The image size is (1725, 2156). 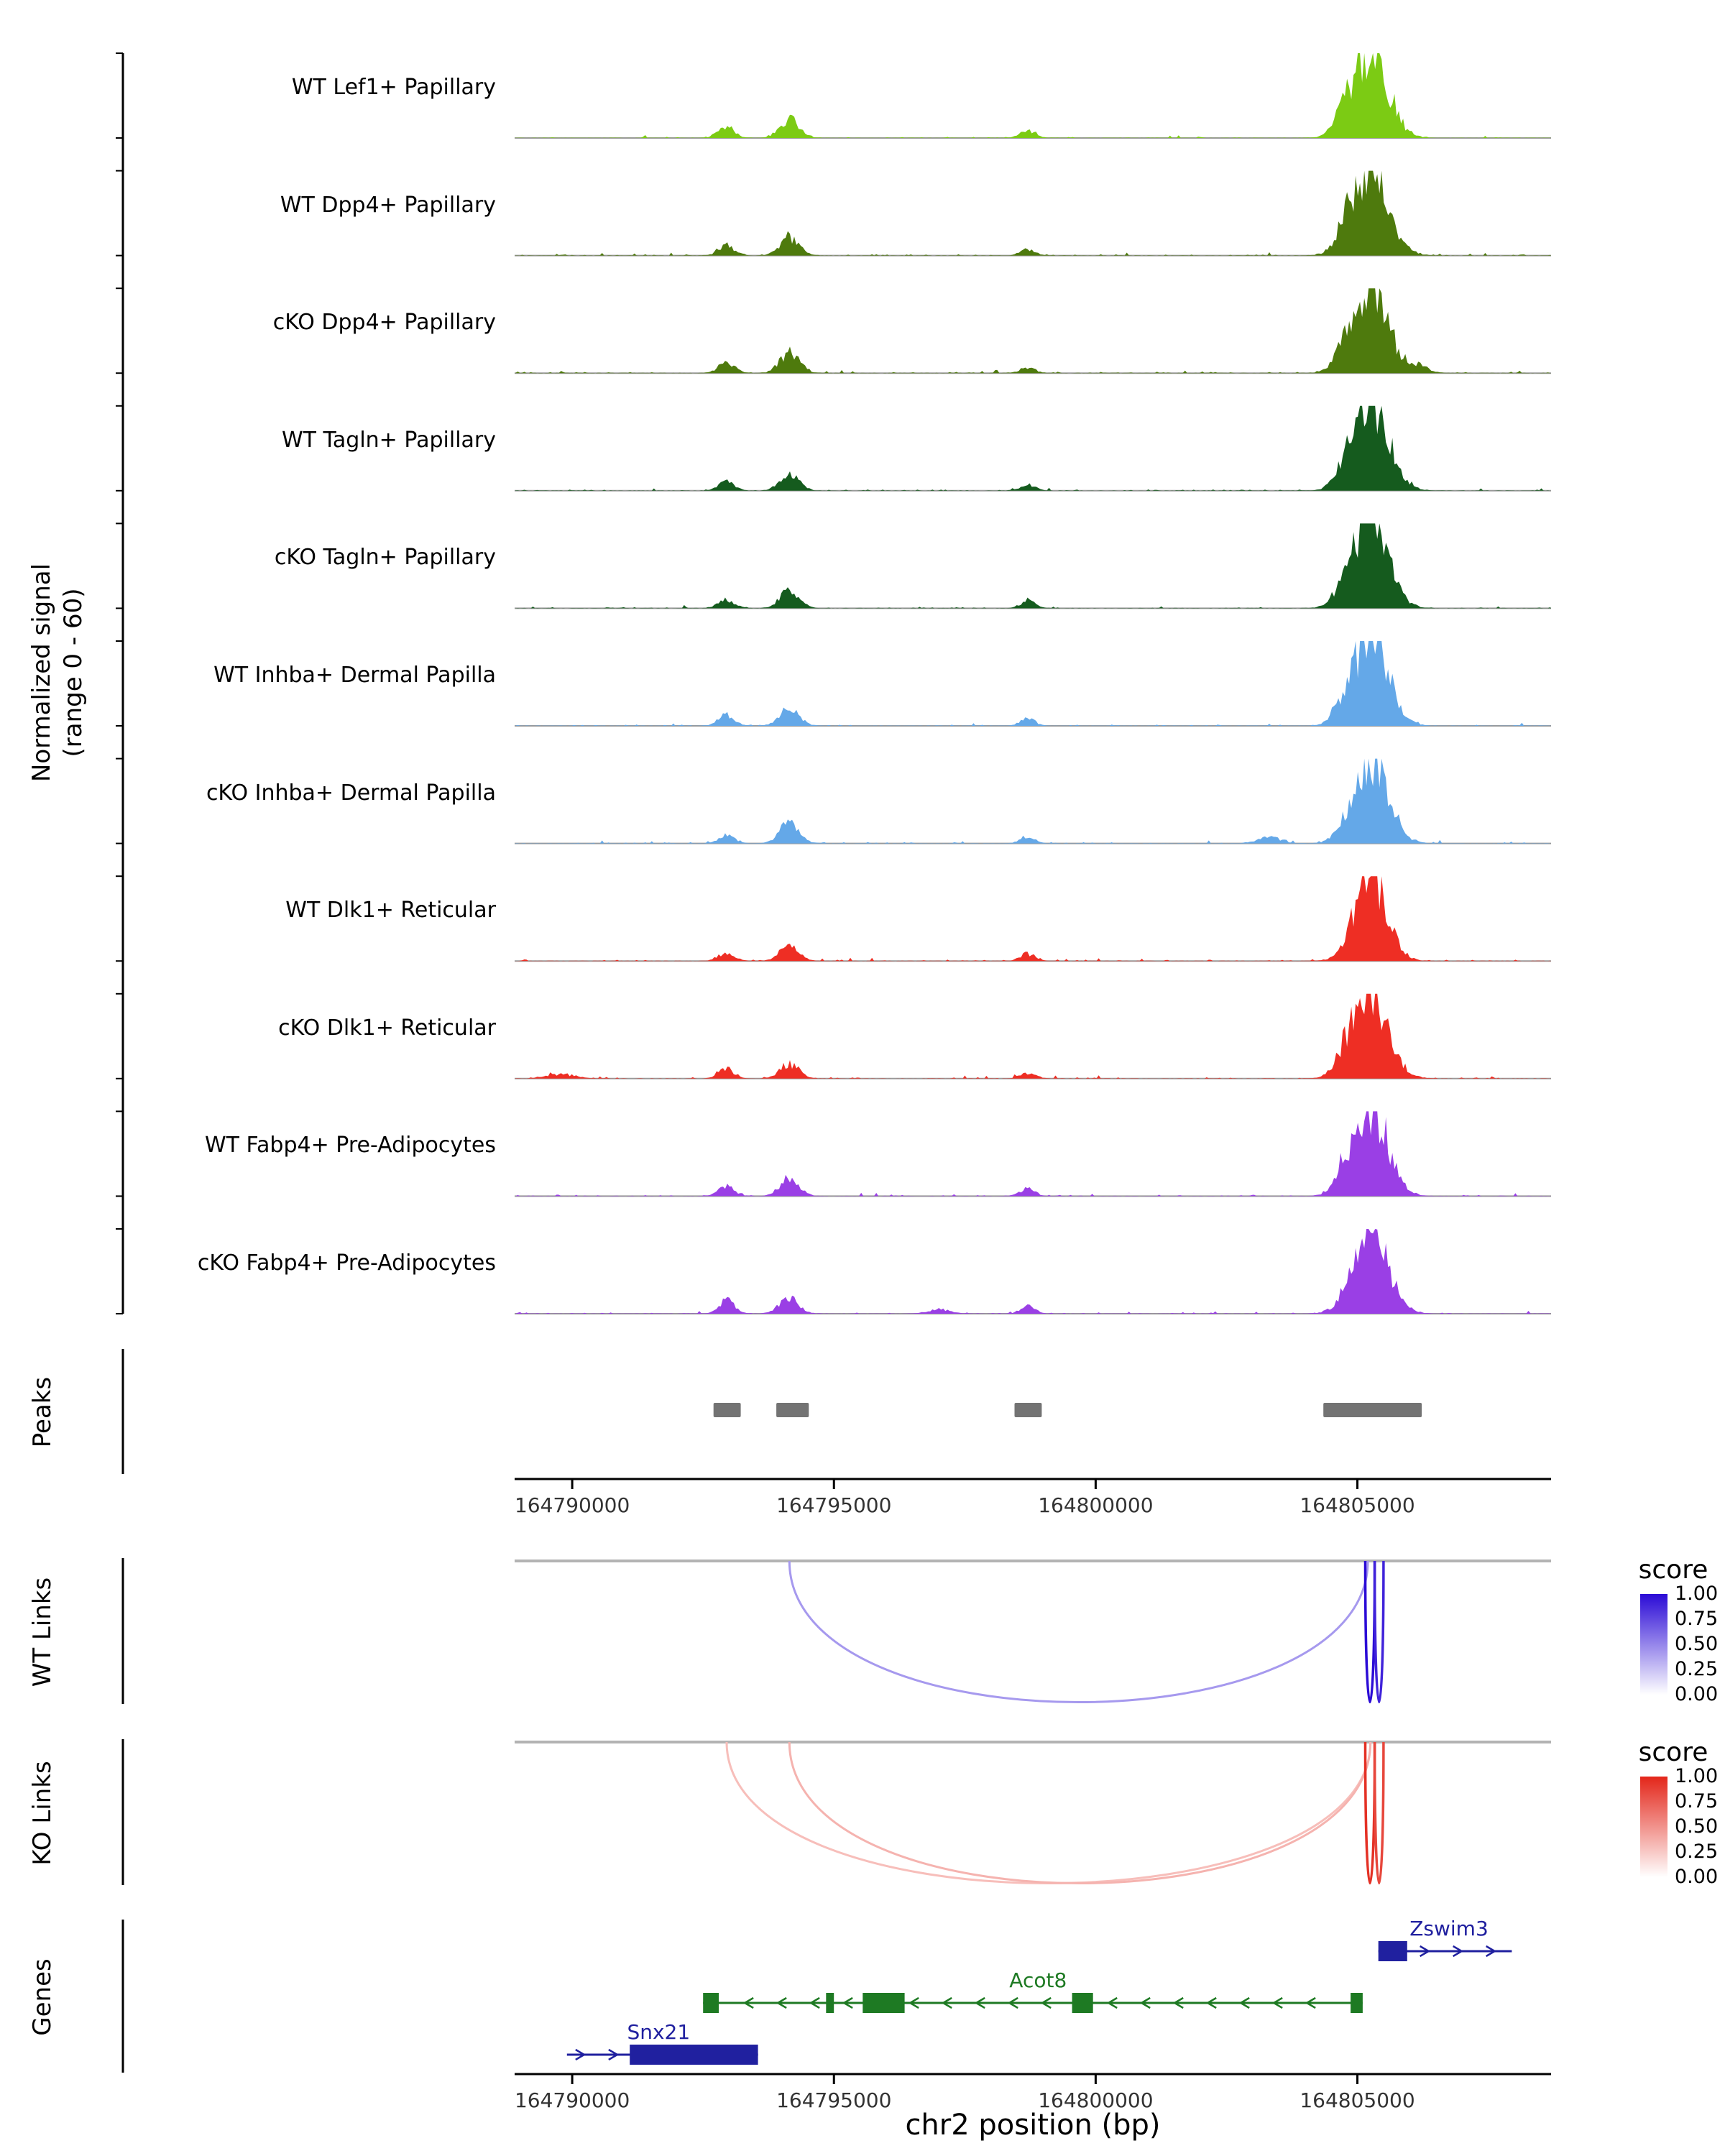 What do you see at coordinates (388, 205) in the screenshot?
I see `track-label-2: WT Dpp4+ Papillary` at bounding box center [388, 205].